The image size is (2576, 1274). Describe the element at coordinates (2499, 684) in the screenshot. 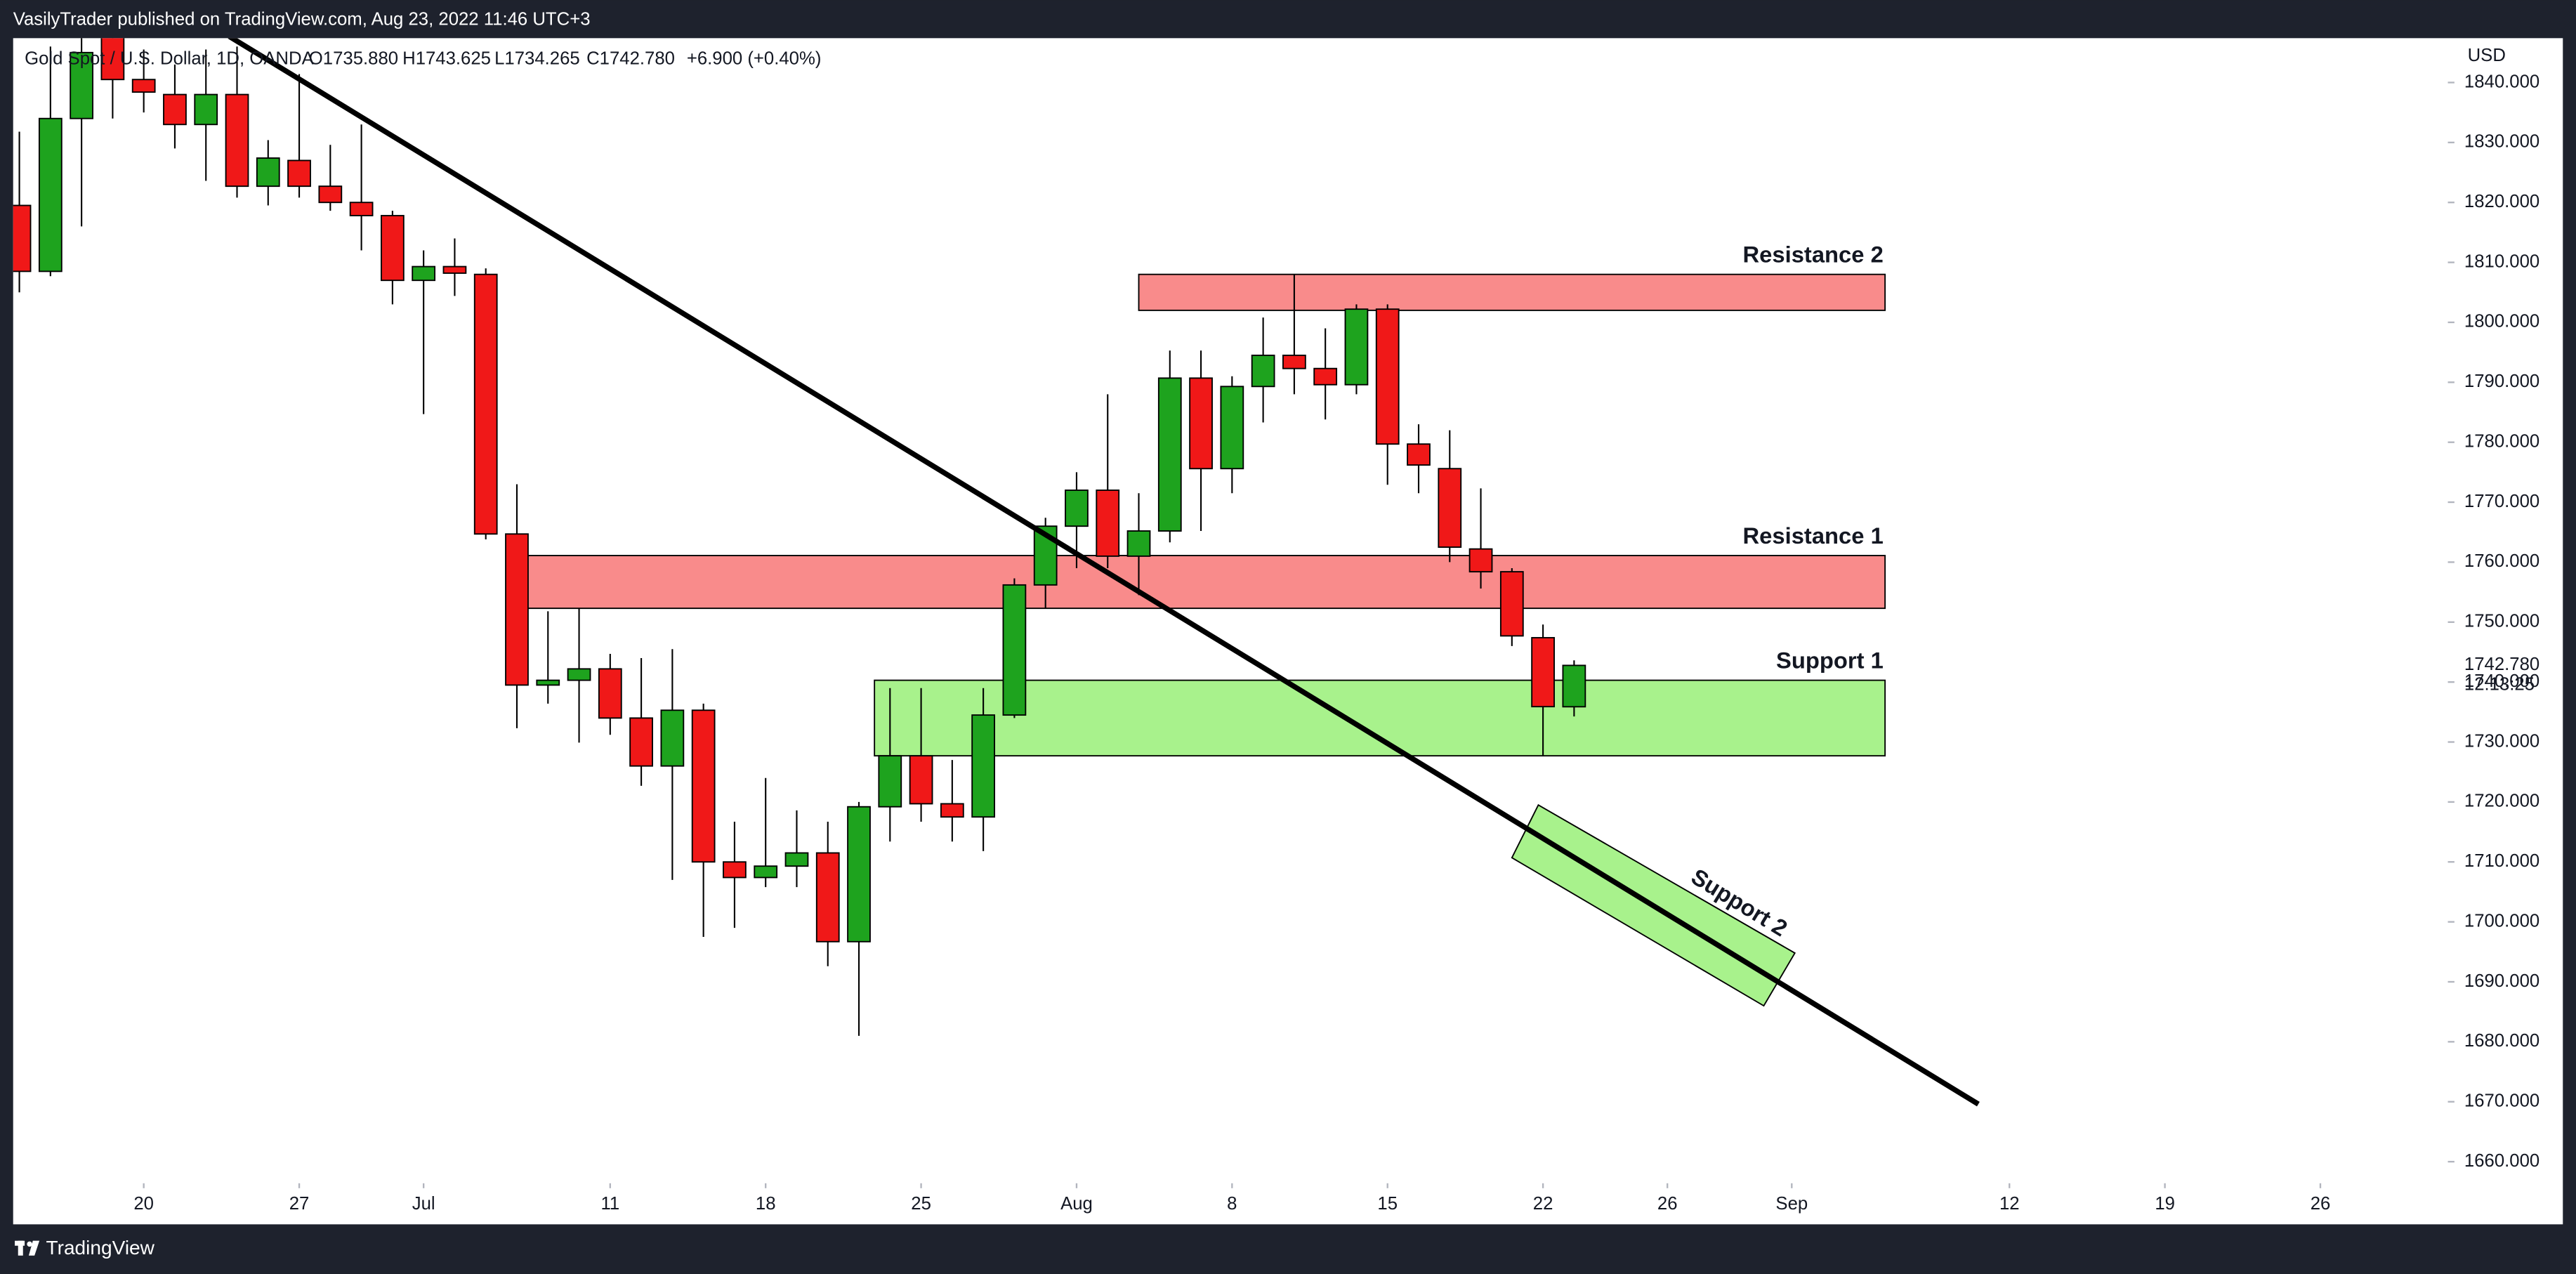

I see `countdown: 12:13:25` at that location.